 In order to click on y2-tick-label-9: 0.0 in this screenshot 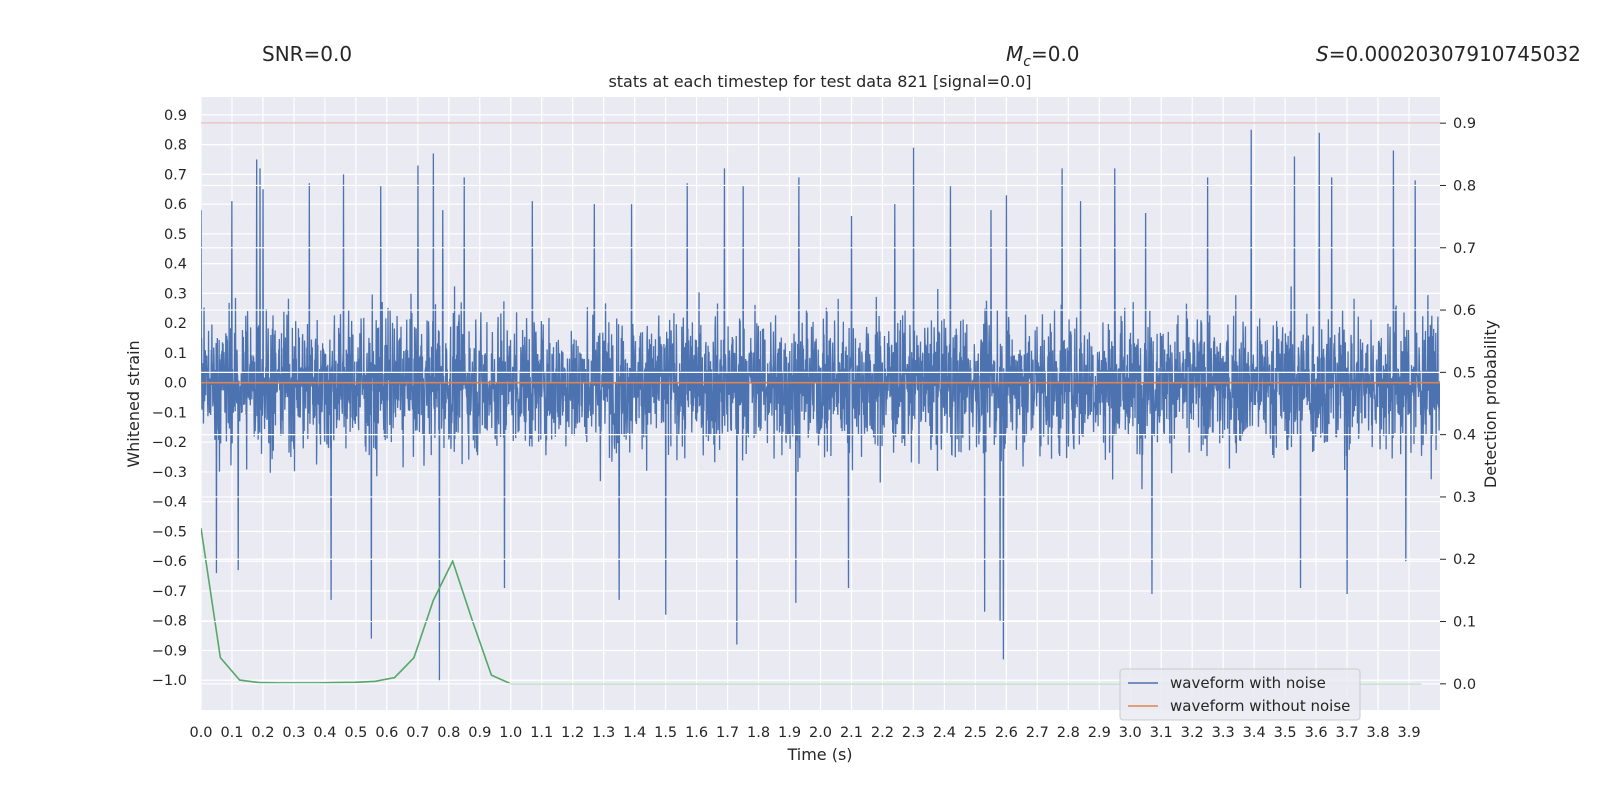, I will do `click(1464, 685)`.